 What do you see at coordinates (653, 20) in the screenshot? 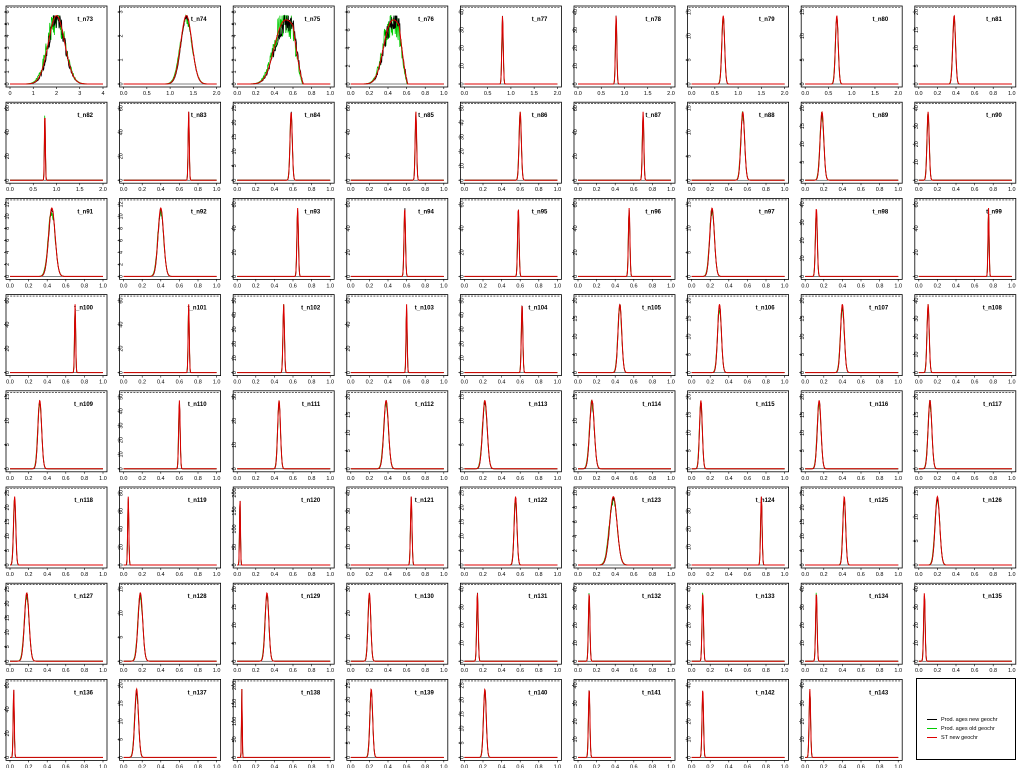
I see `panel-title: t_n78` at bounding box center [653, 20].